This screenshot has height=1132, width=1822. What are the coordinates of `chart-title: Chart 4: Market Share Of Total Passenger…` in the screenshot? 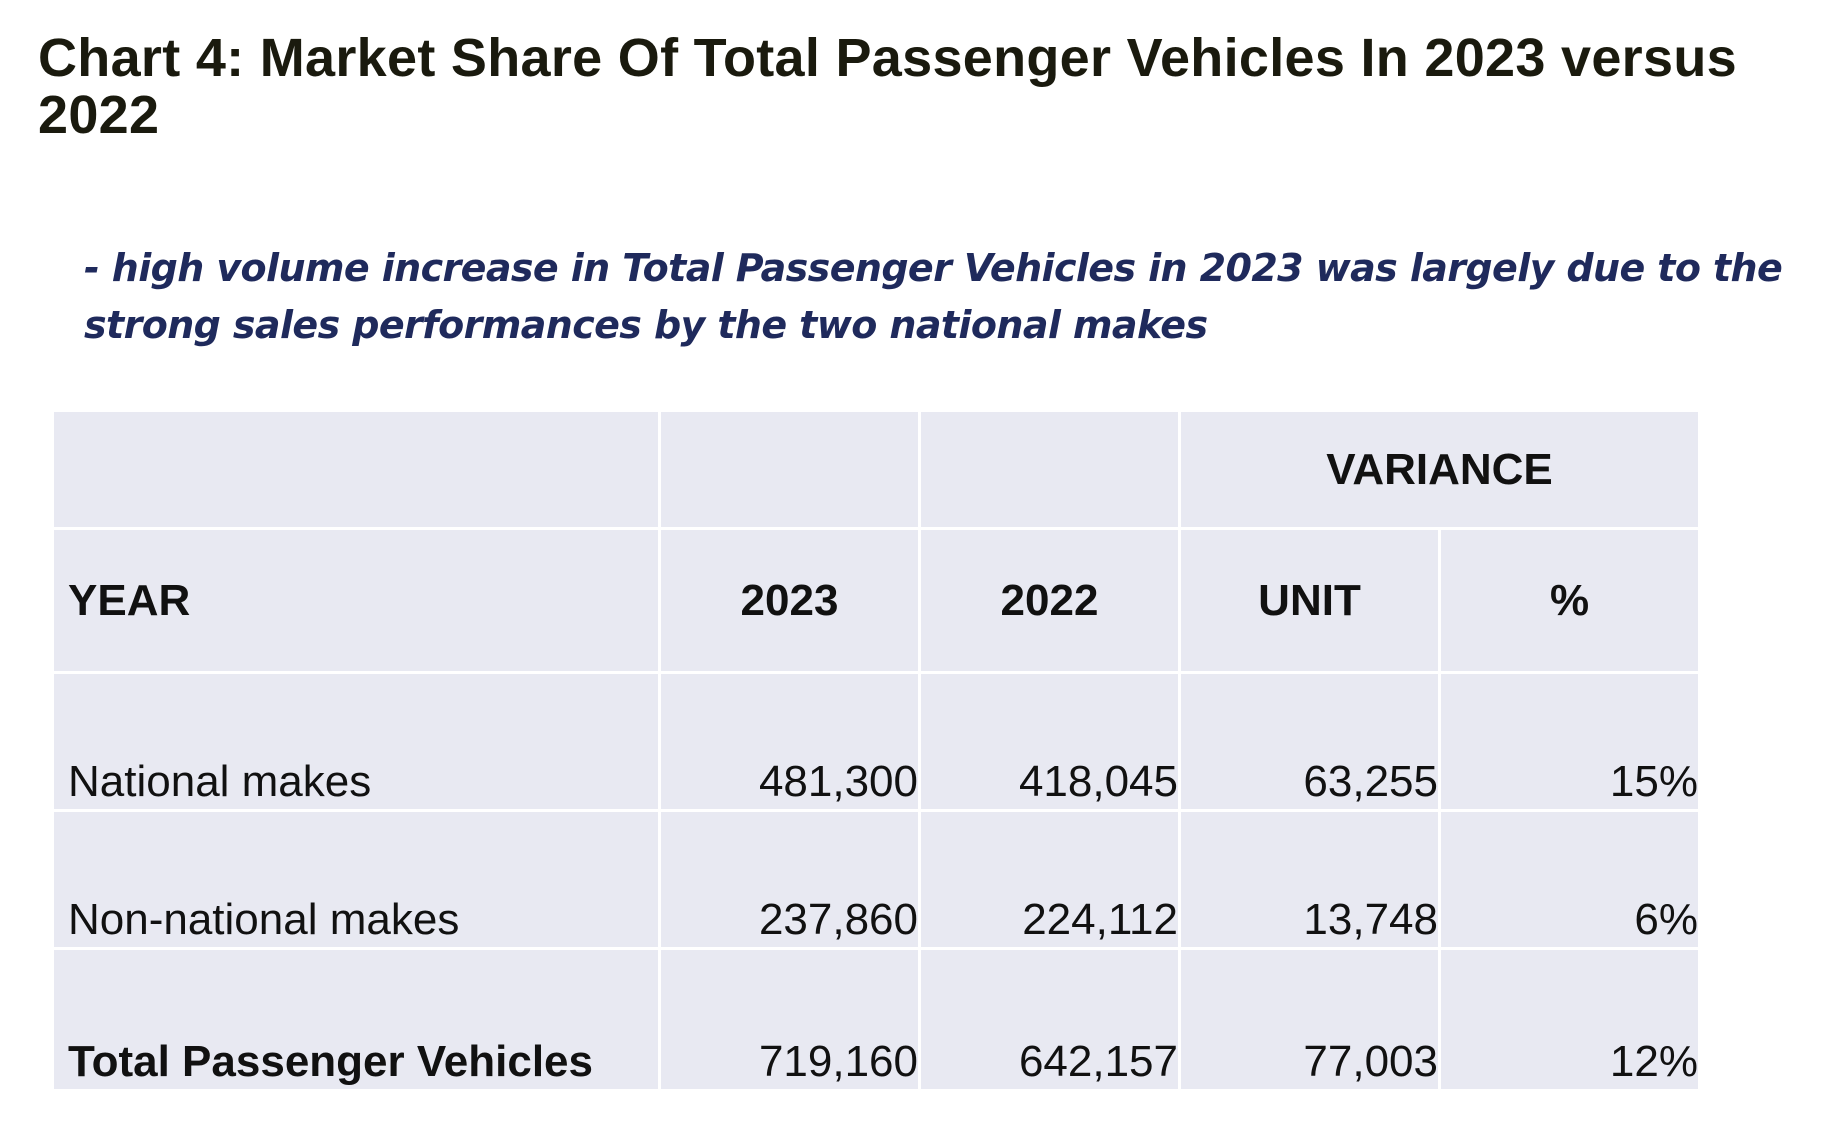 It's located at (887, 86).